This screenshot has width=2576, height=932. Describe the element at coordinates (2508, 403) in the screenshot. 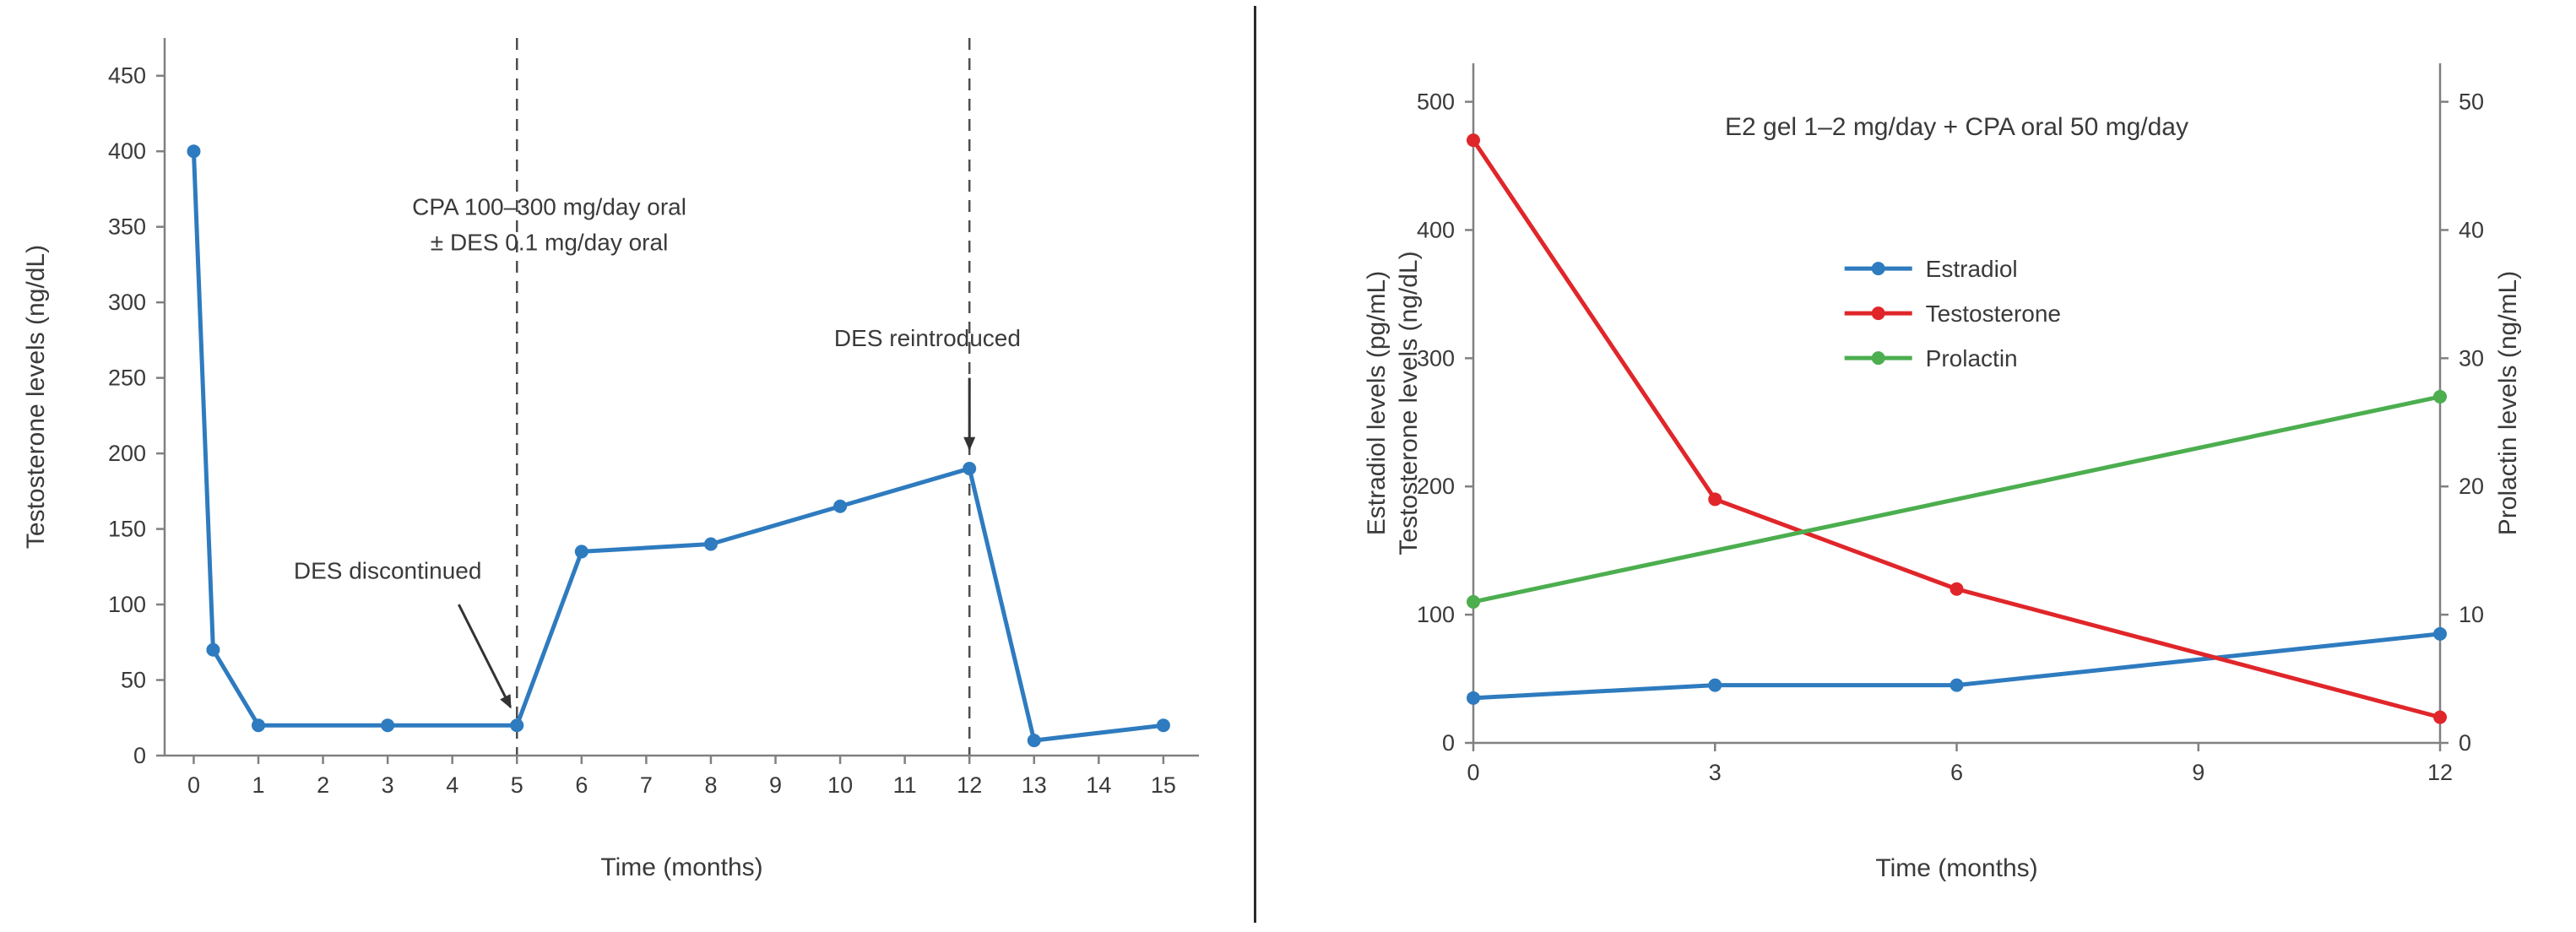

I see `secondary-y-axis-label: Prolactin levels (ng/mL)` at that location.